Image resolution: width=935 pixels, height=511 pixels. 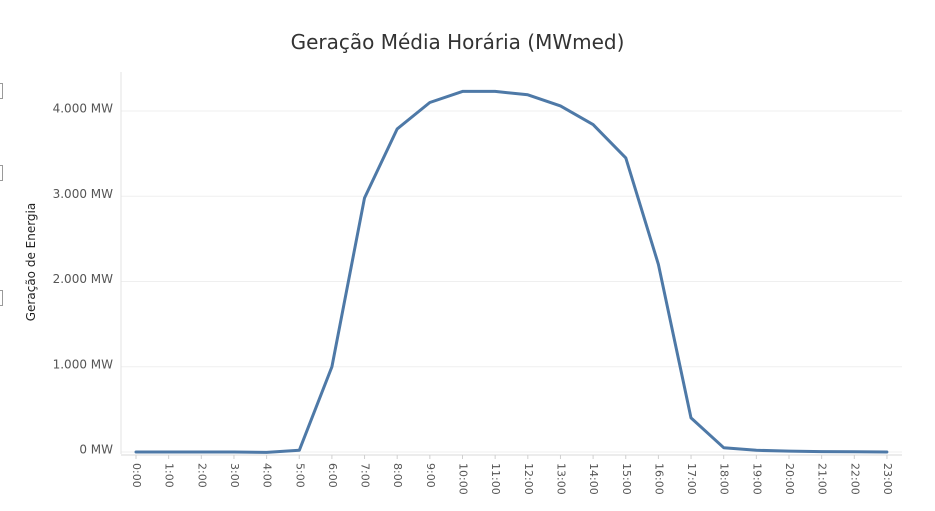 I want to click on x-tick-label: 15:00, so click(x=626, y=479).